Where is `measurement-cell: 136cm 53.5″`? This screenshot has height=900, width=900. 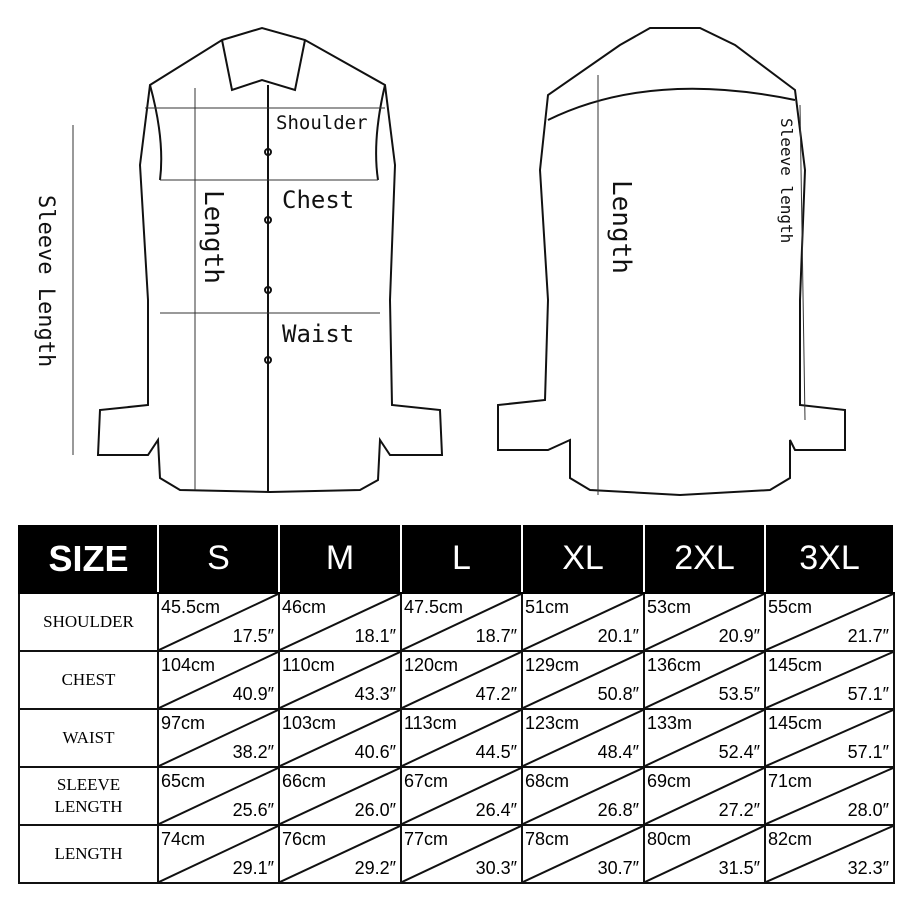
measurement-cell: 136cm 53.5″ is located at coordinates (704, 680).